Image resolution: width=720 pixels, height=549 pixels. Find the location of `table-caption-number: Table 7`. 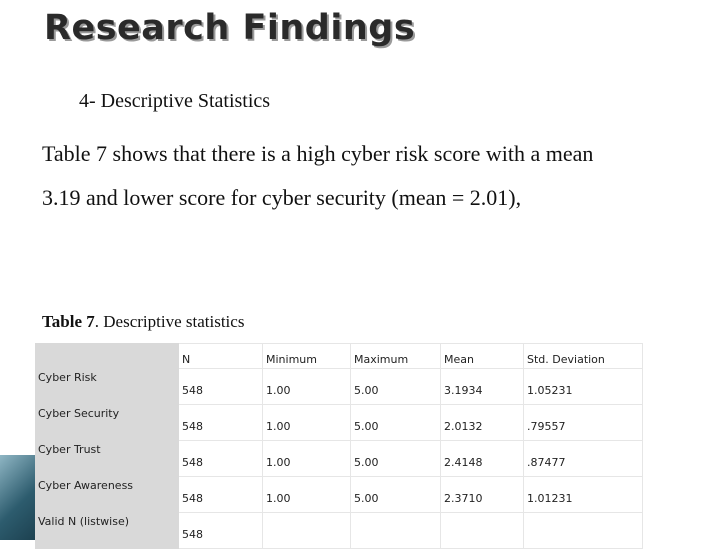

table-caption-number: Table 7 is located at coordinates (68, 321).